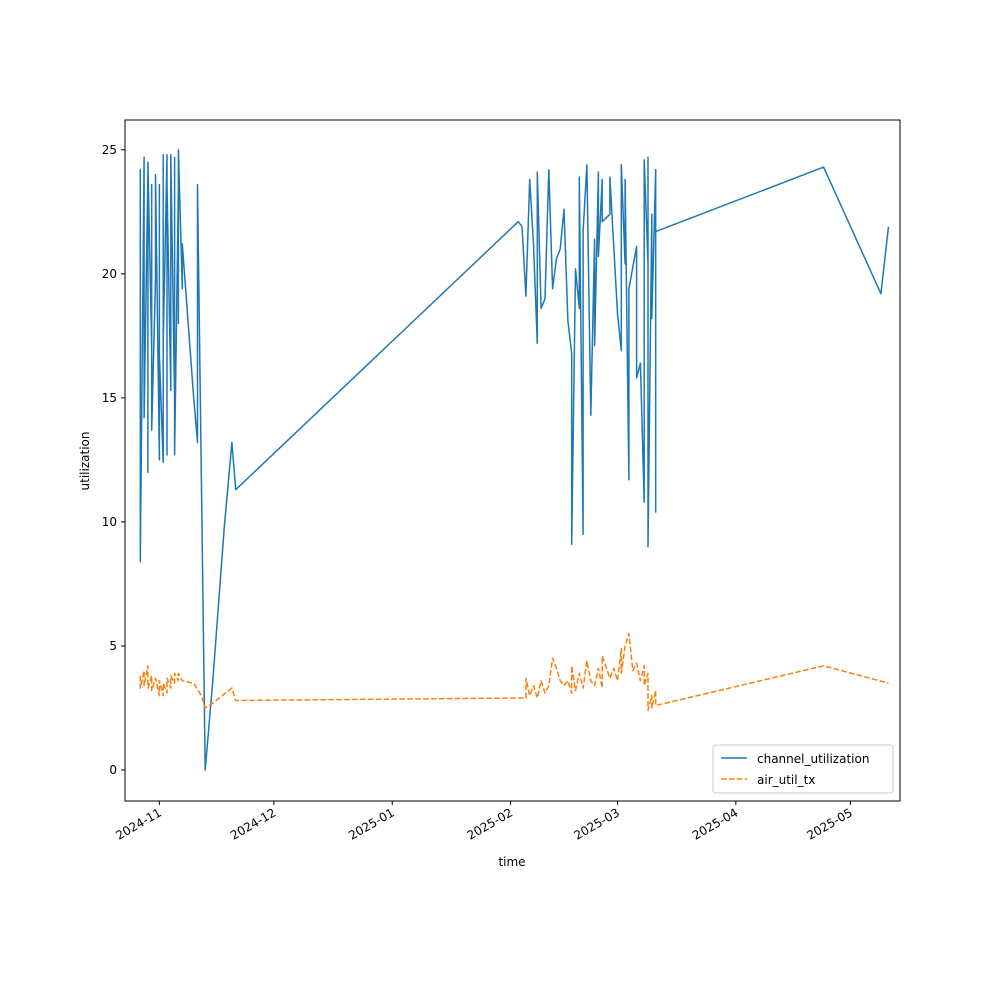 Image resolution: width=1000 pixels, height=1000 pixels. I want to click on x-axis-label: time, so click(511, 862).